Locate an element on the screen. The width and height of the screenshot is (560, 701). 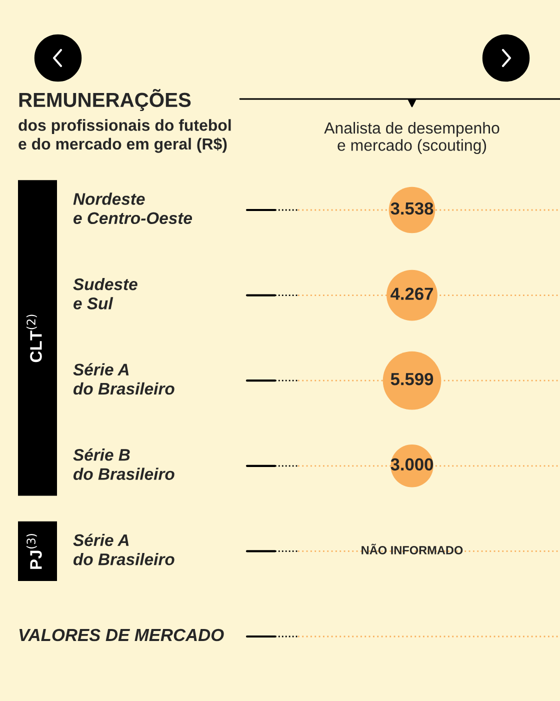
text: PJ$^{(3)}$ is located at coordinates (34, 551).